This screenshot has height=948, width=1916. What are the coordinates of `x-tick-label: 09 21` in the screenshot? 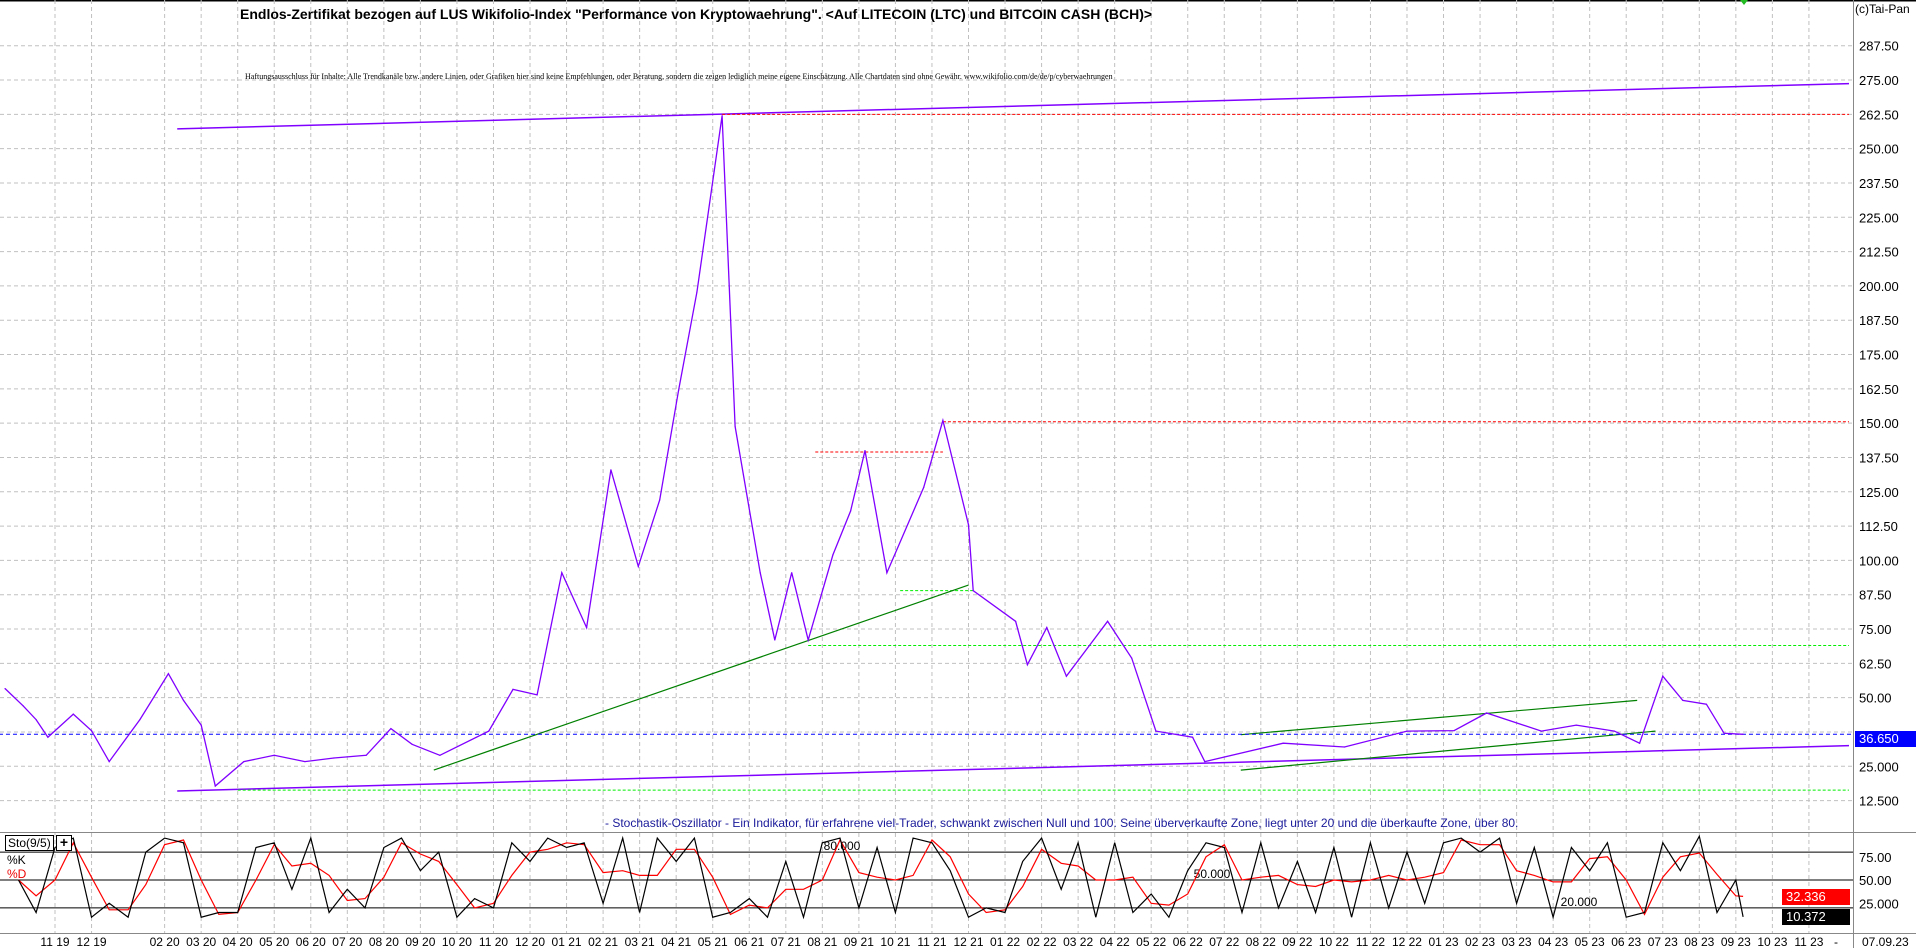 It's located at (859, 941).